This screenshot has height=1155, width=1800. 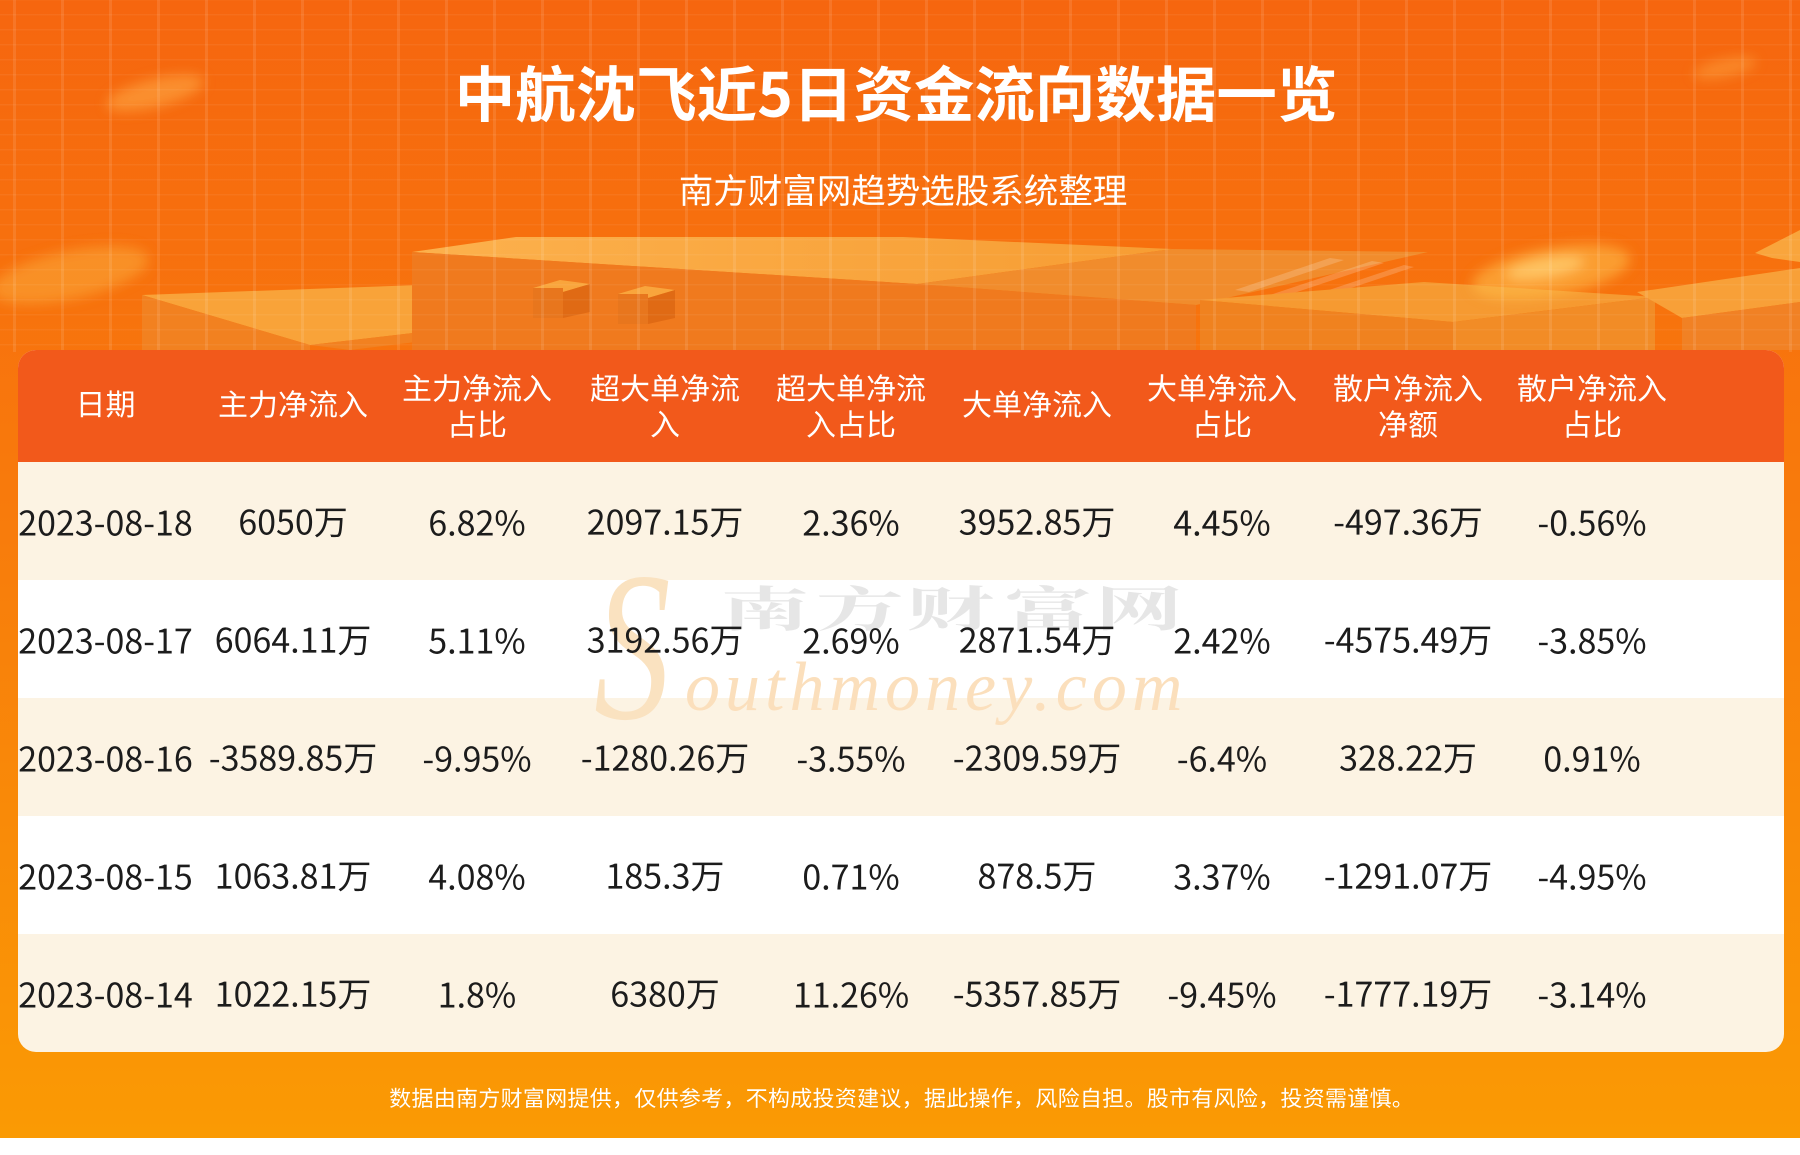 What do you see at coordinates (936, 687) in the screenshot?
I see `svg-text: outhmoney.com` at bounding box center [936, 687].